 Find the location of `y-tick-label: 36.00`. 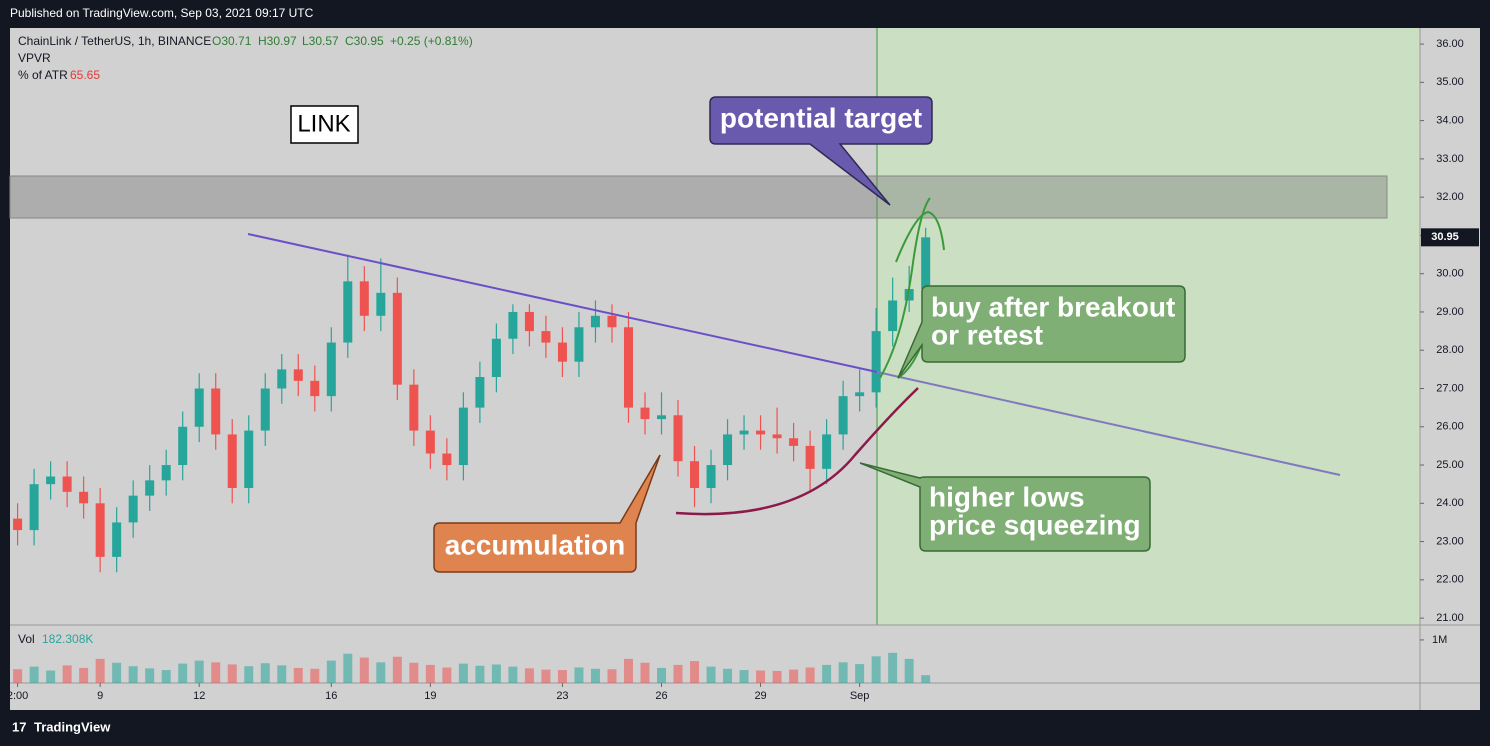

y-tick-label: 36.00 is located at coordinates (1450, 44).